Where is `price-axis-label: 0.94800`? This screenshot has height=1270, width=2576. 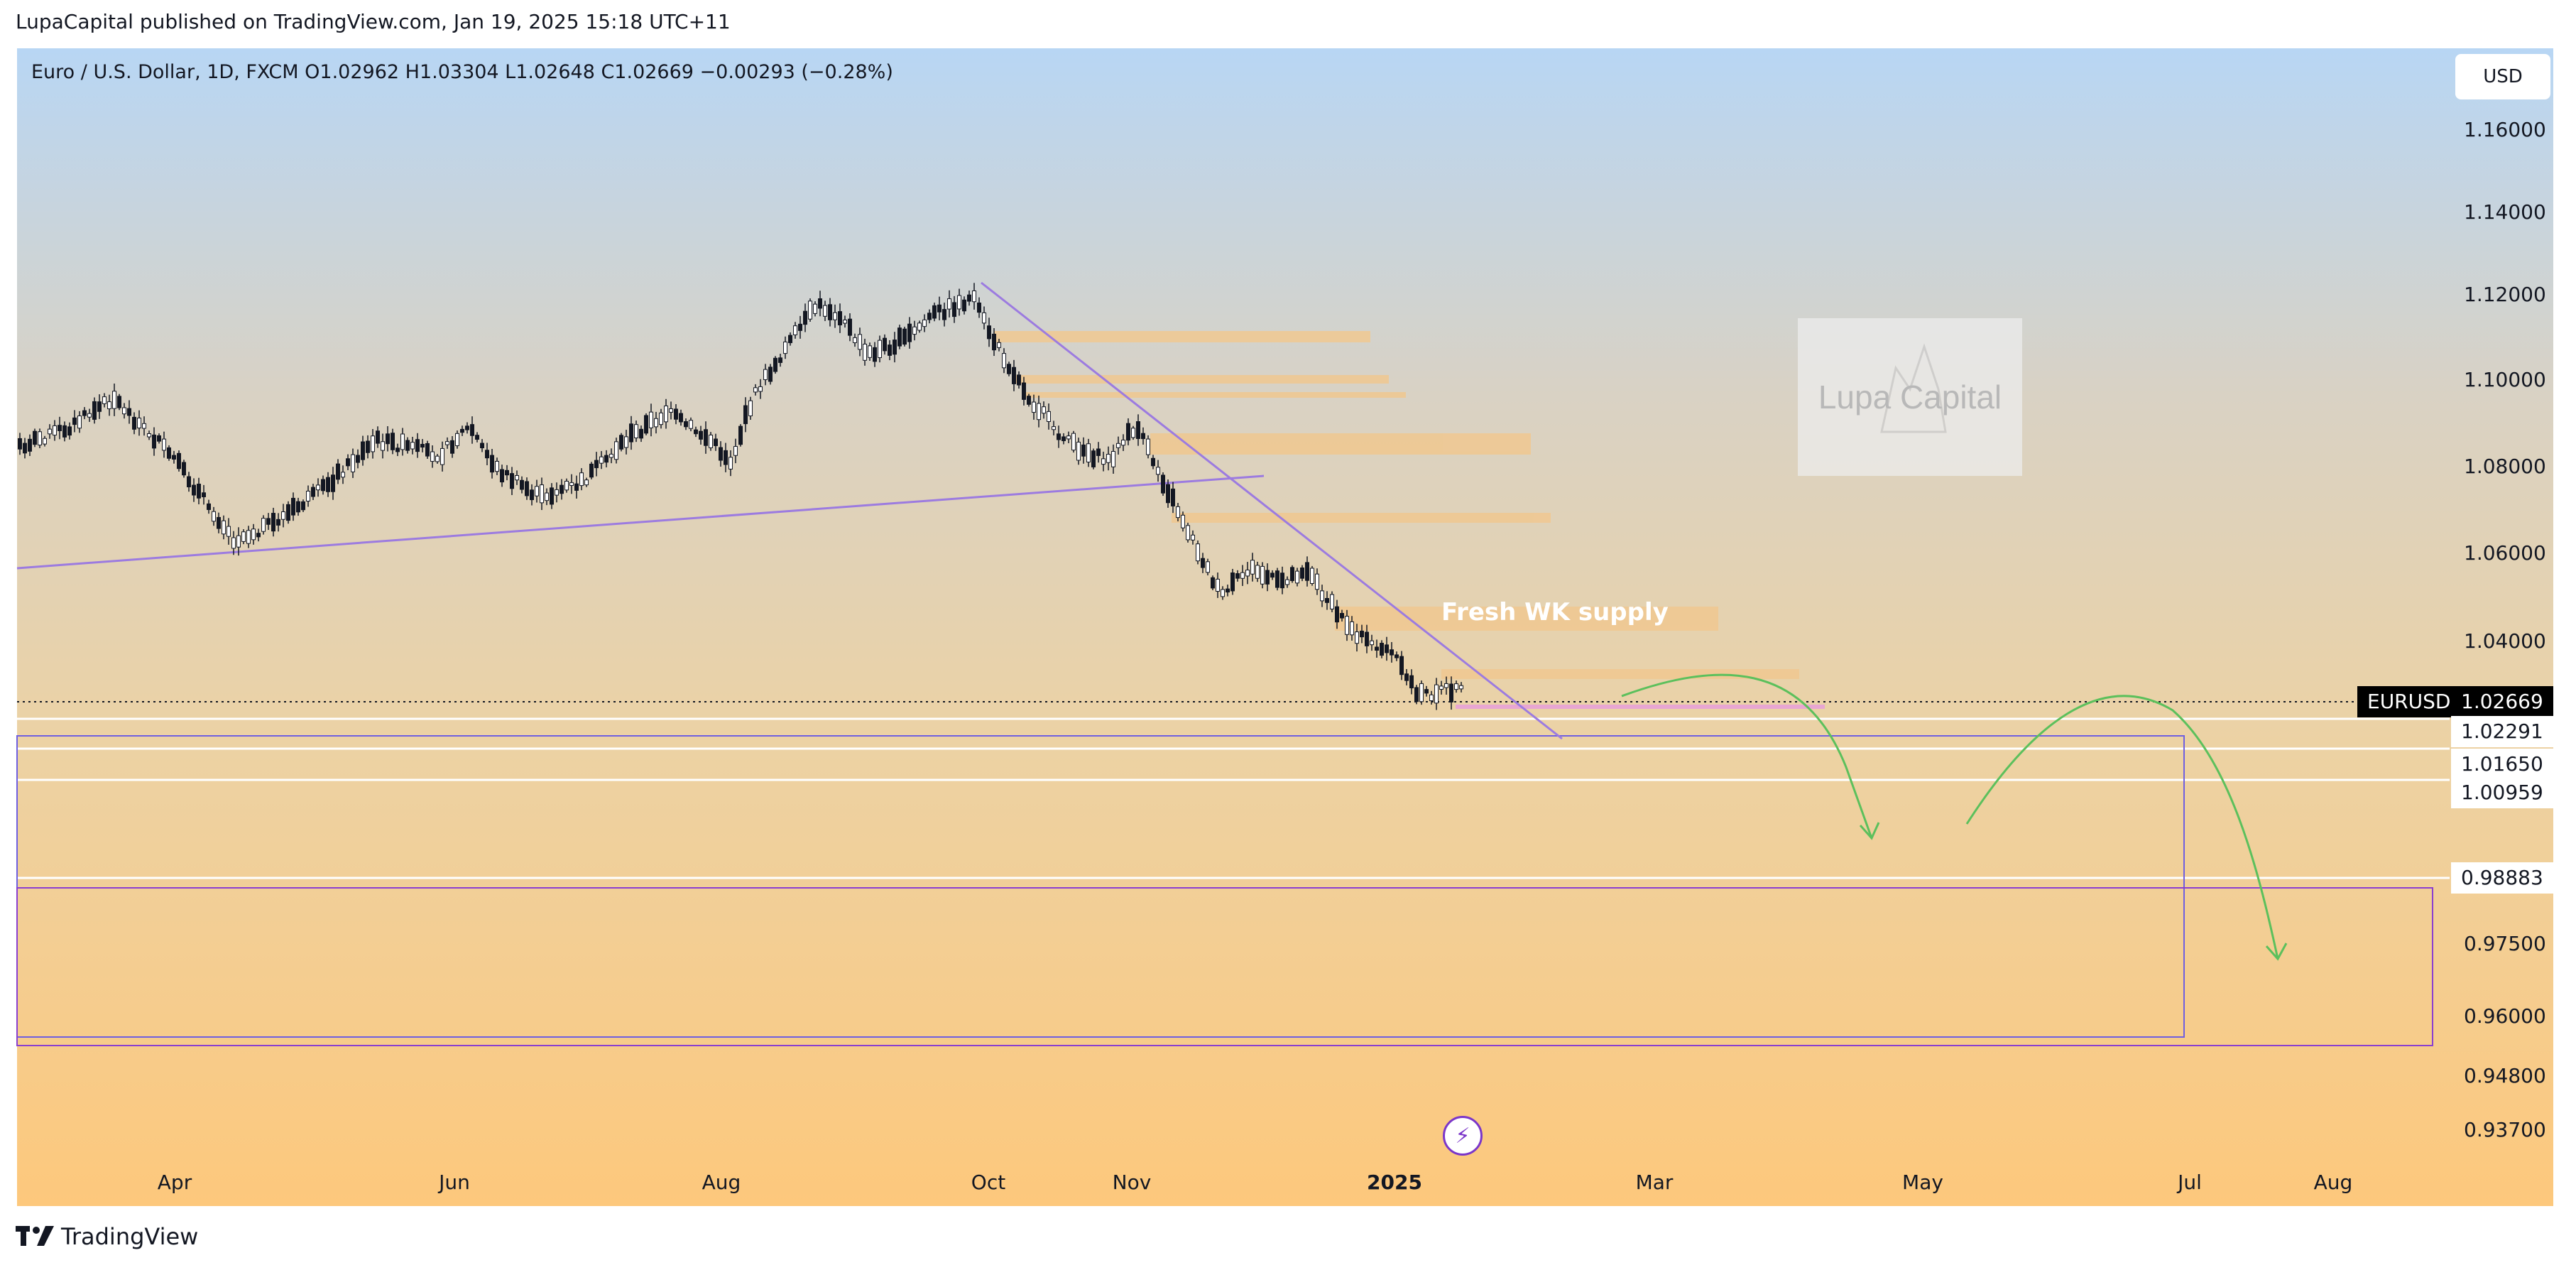 price-axis-label: 0.94800 is located at coordinates (2505, 1075).